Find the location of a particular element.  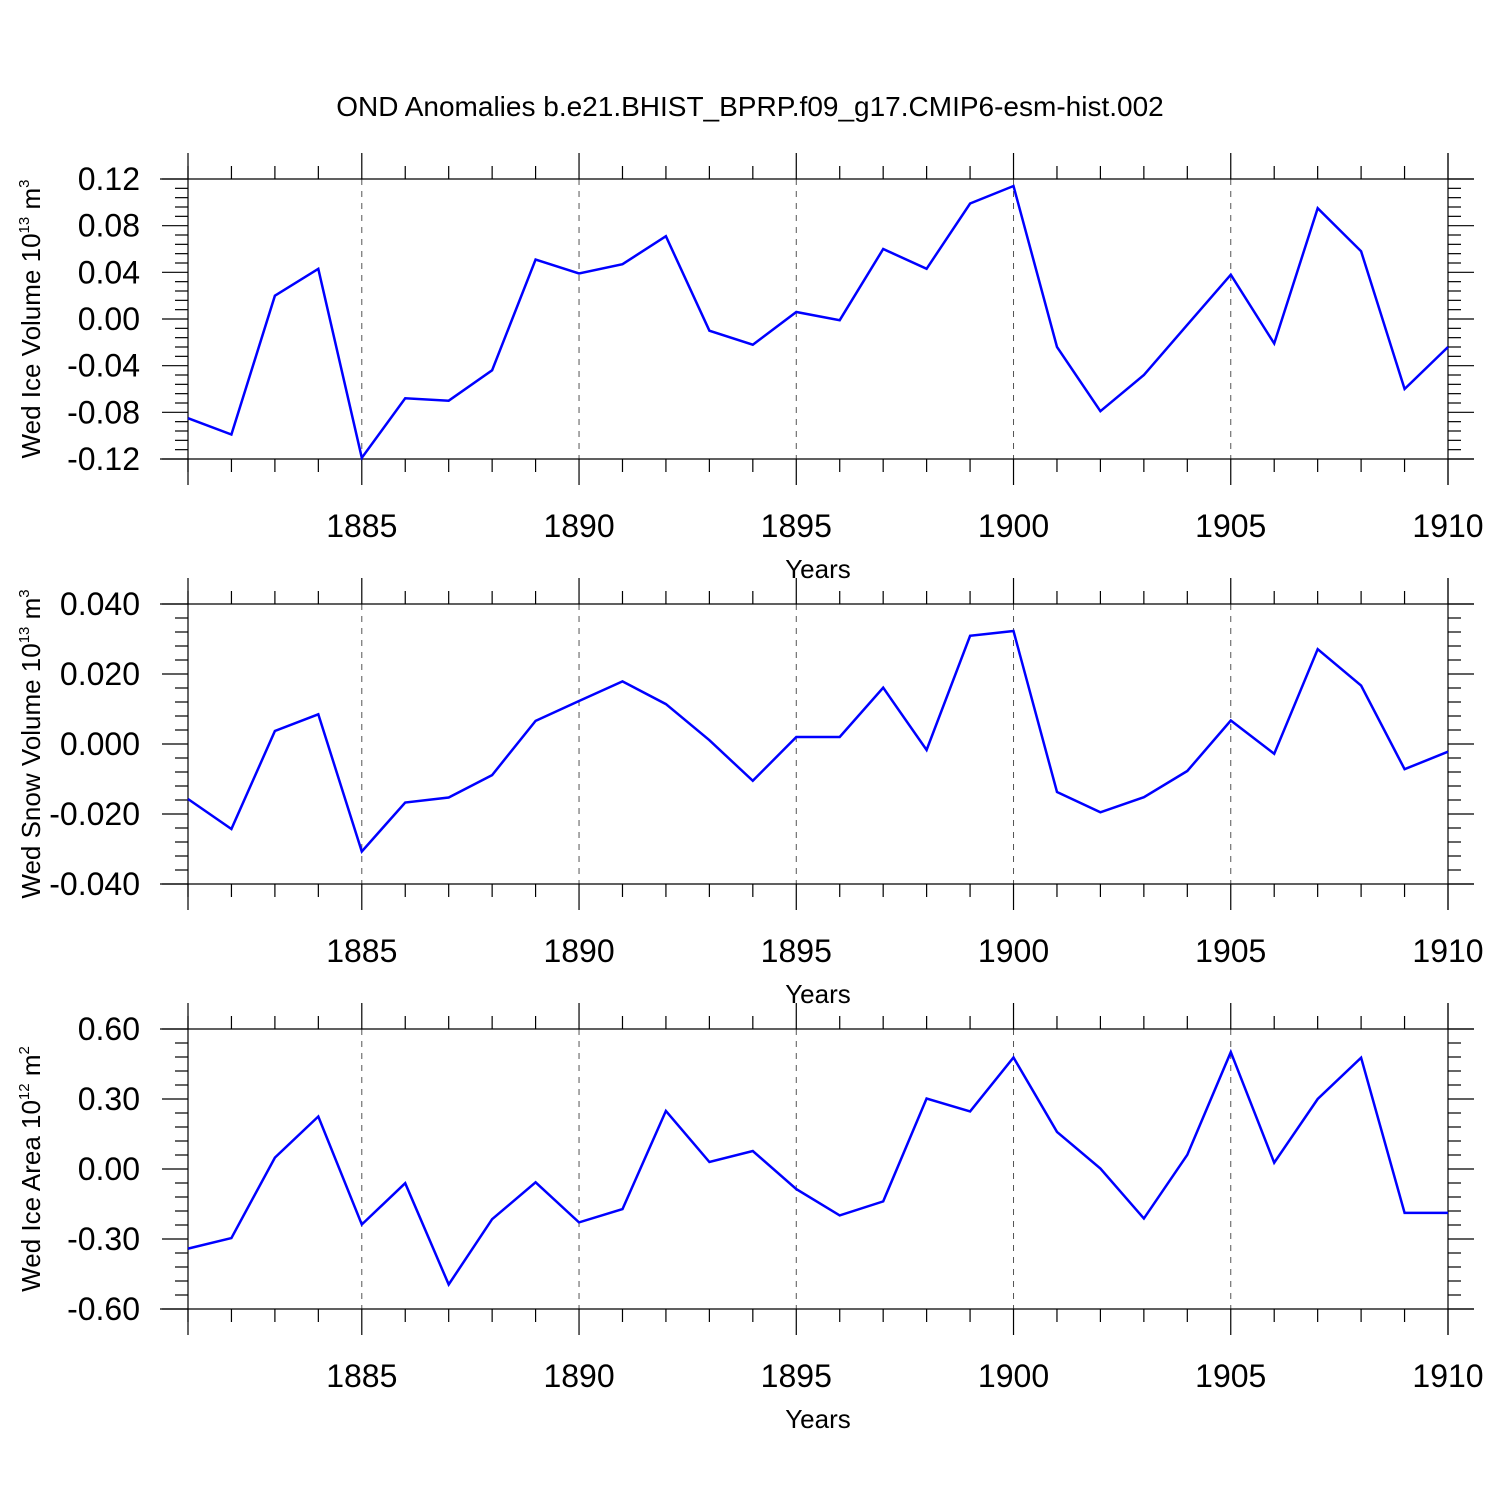

y-tick-label: 0.020 is located at coordinates (100, 674).